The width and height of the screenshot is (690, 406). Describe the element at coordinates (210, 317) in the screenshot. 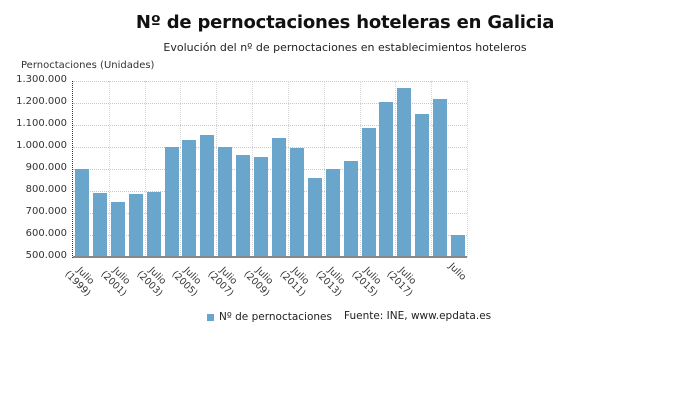

I see `legend-swatch-icon` at that location.